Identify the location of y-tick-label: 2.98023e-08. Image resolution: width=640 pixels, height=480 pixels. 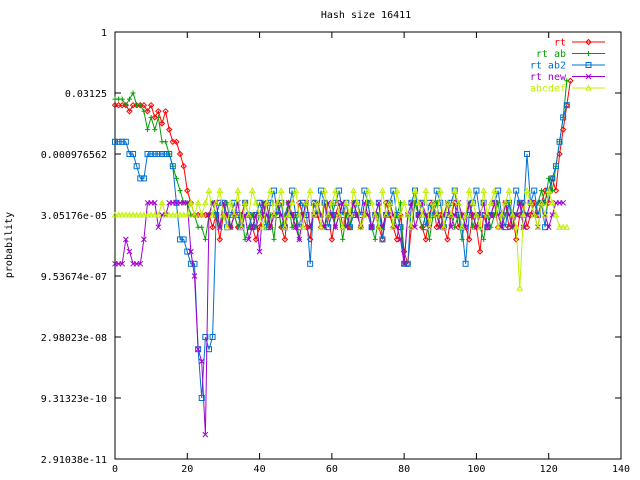
(74, 338).